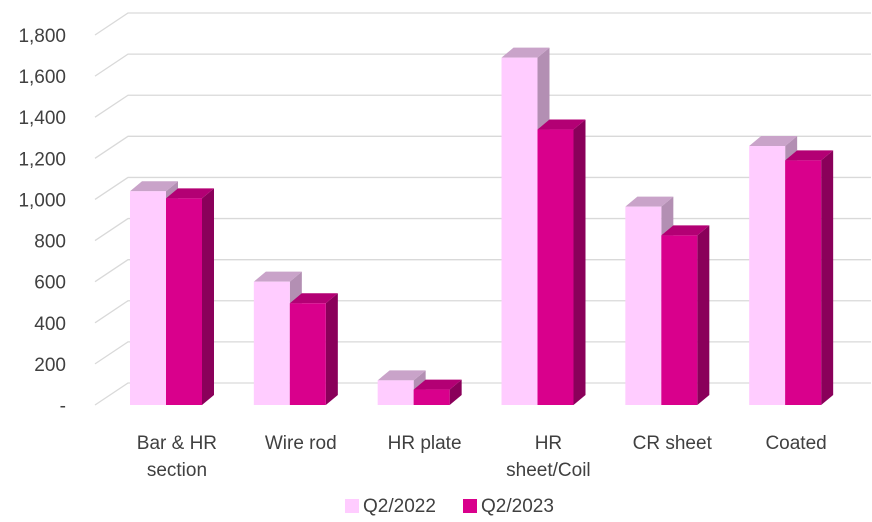 The height and width of the screenshot is (522, 872). What do you see at coordinates (50, 283) in the screenshot?
I see `y-tick-label: 600` at bounding box center [50, 283].